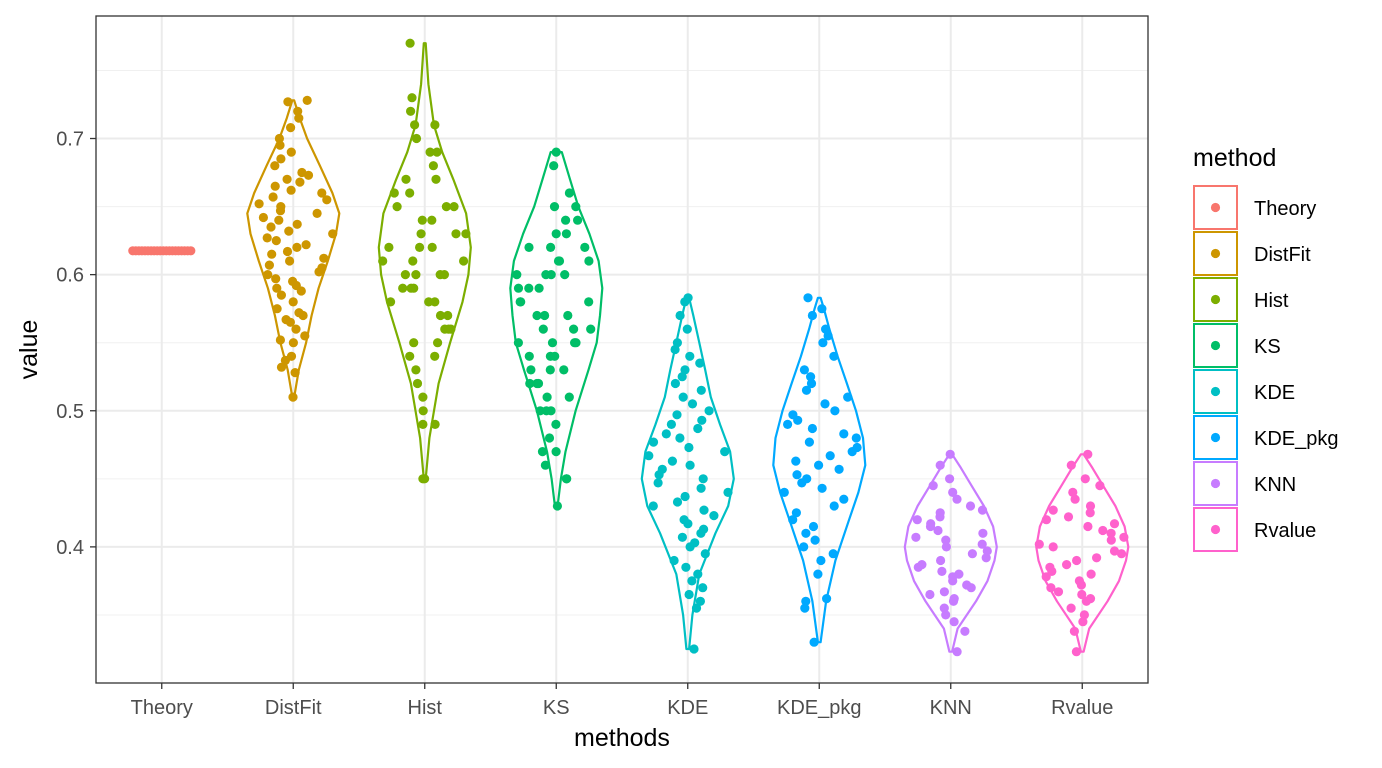  I want to click on x-axis-title: methods, so click(622, 738).